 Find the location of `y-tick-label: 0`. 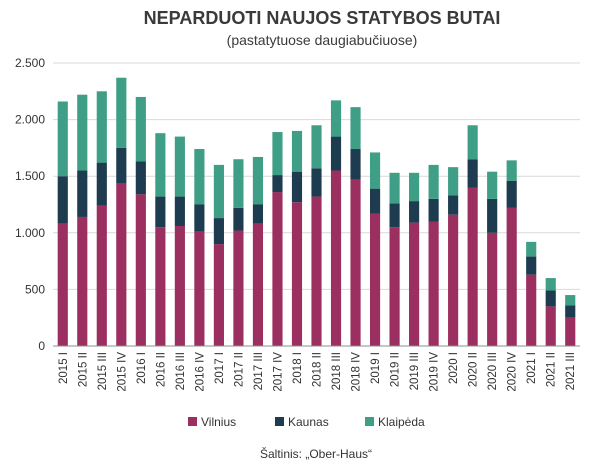

y-tick-label: 0 is located at coordinates (41, 346).